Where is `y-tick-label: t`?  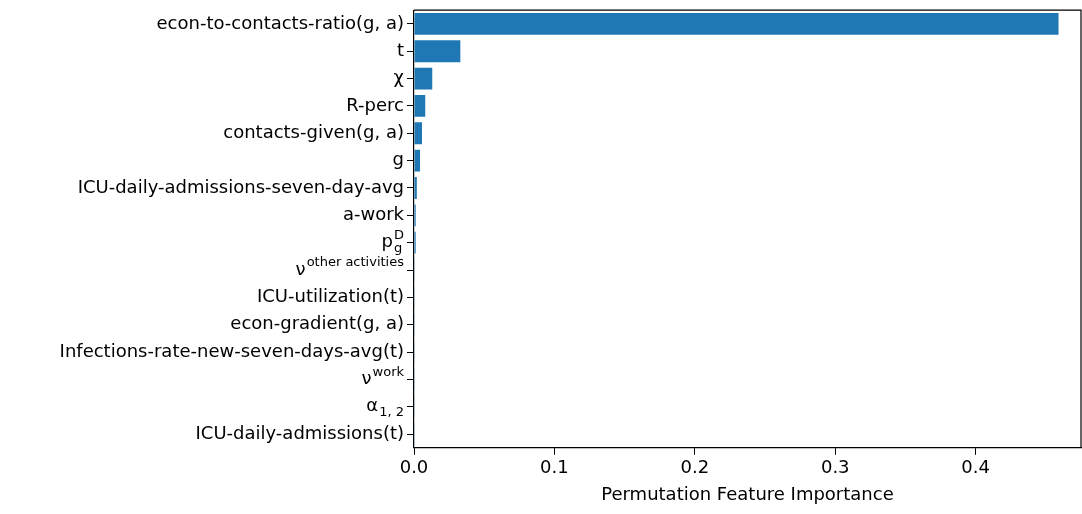
y-tick-label: t is located at coordinates (400, 49).